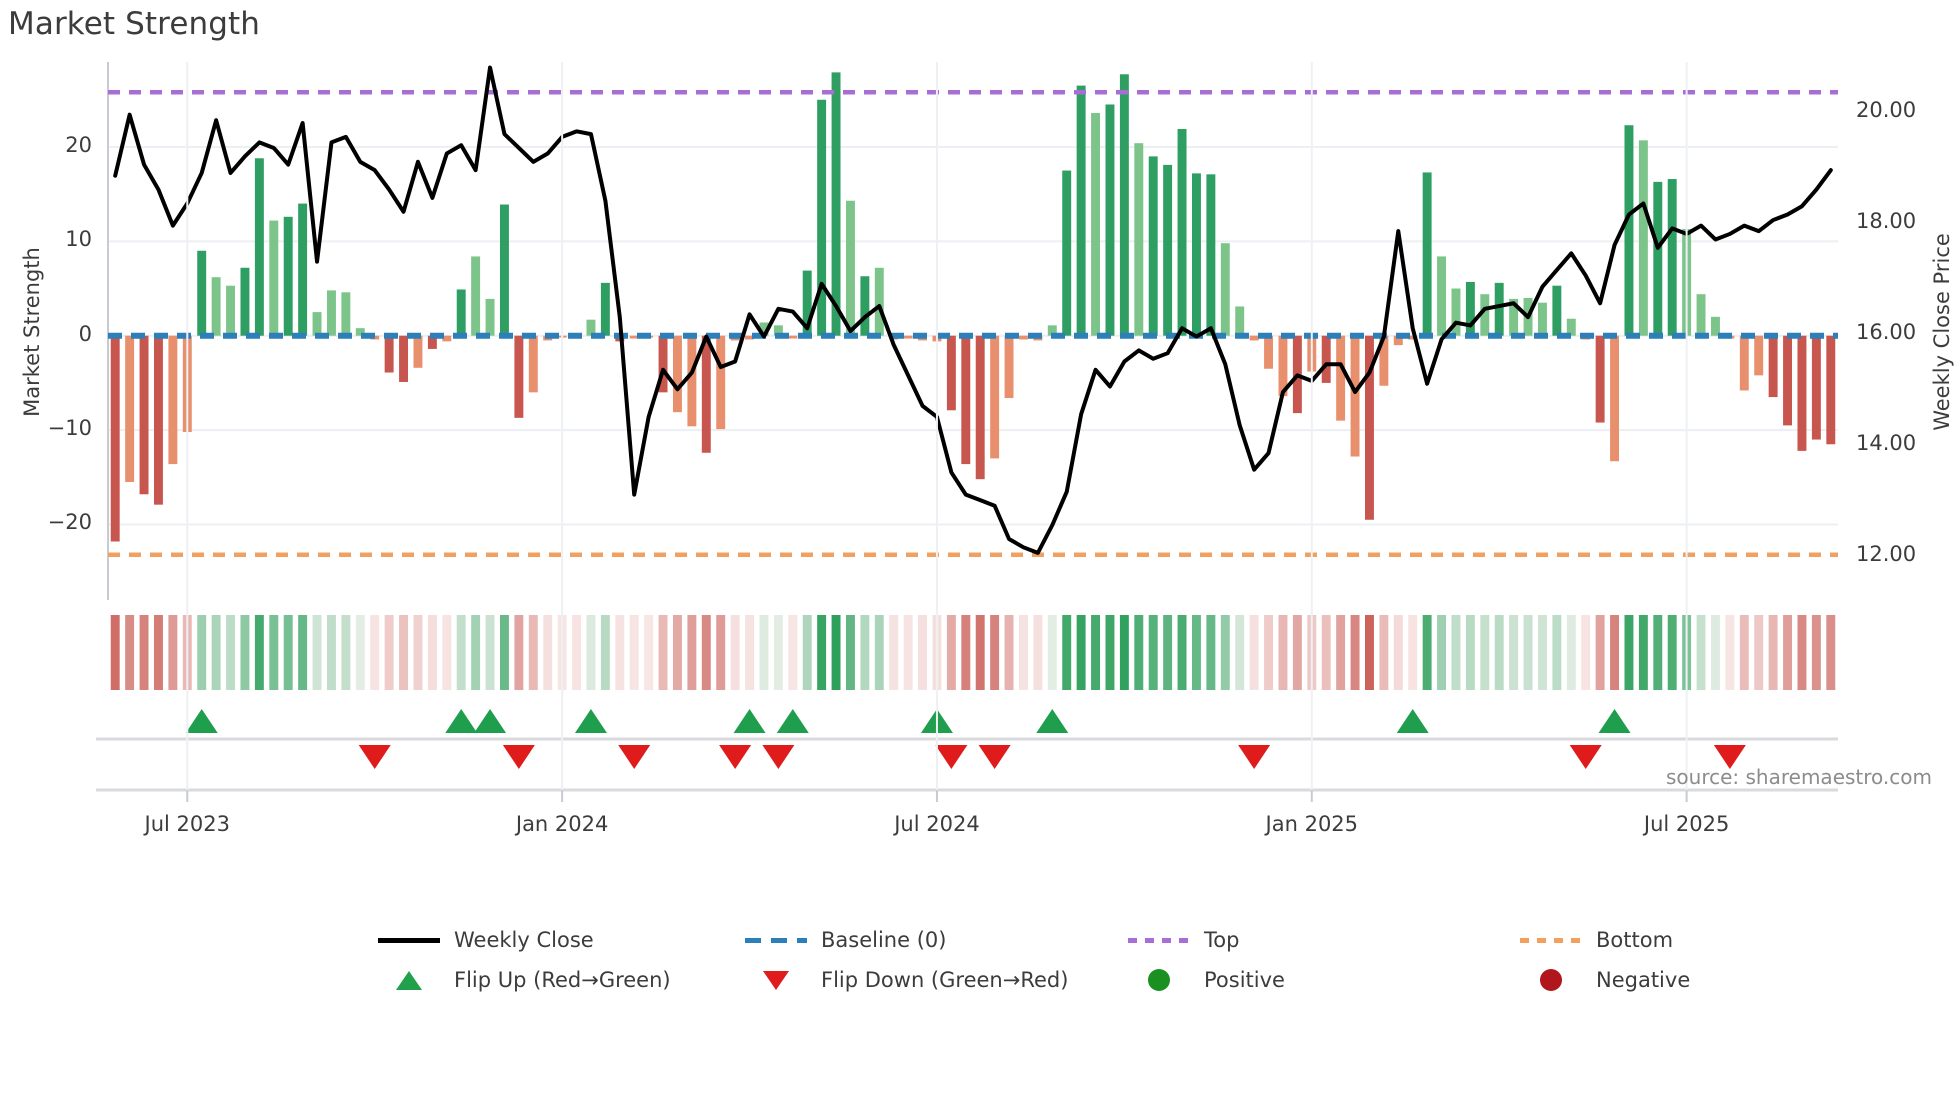 This screenshot has height=1102, width=1960. I want to click on y-tick-label-left: 20, so click(78, 144).